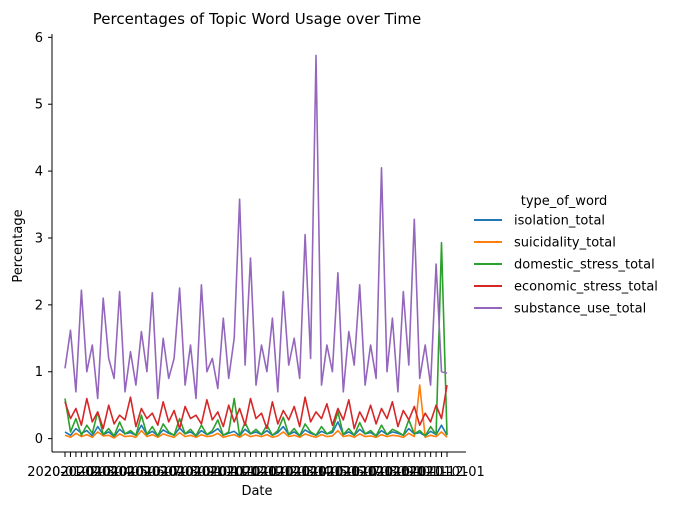 The image size is (679, 507). What do you see at coordinates (256, 491) in the screenshot?
I see `x-axis-label: Date` at bounding box center [256, 491].